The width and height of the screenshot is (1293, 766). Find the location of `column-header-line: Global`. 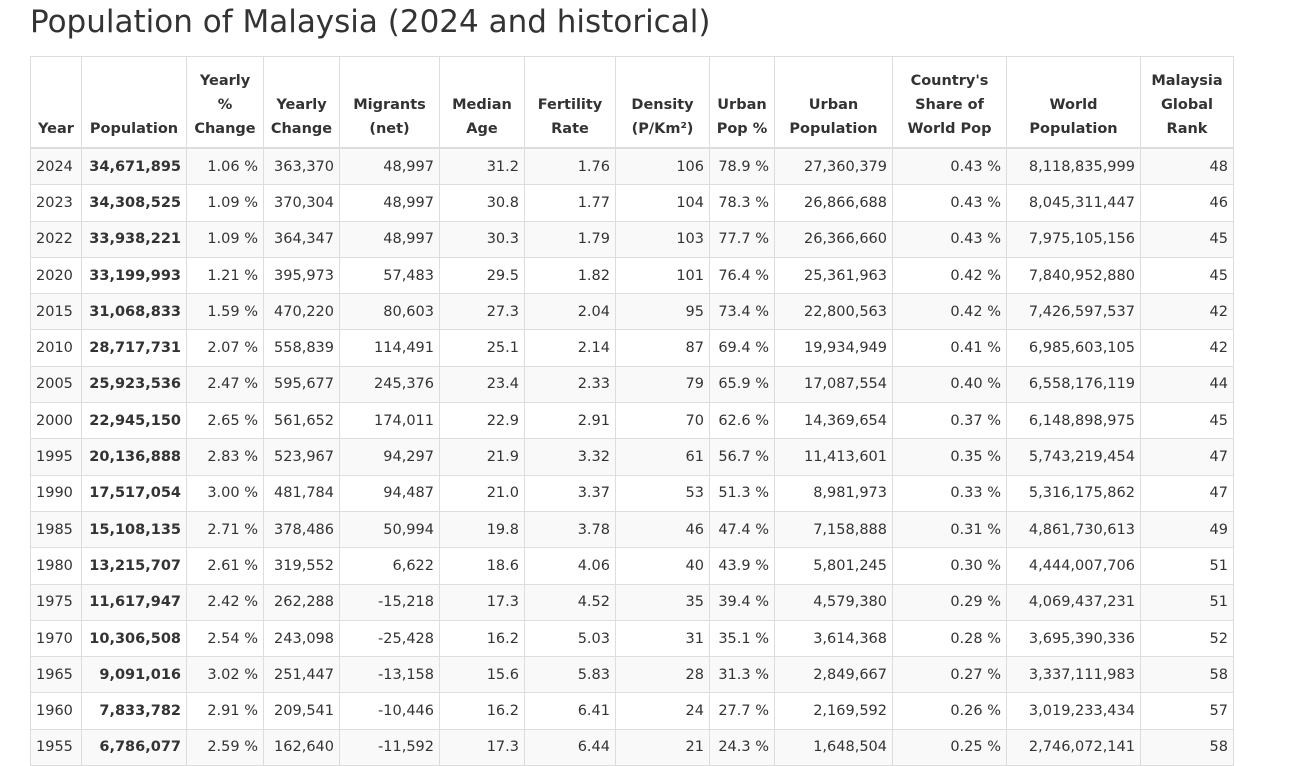

column-header-line: Global is located at coordinates (1187, 105).